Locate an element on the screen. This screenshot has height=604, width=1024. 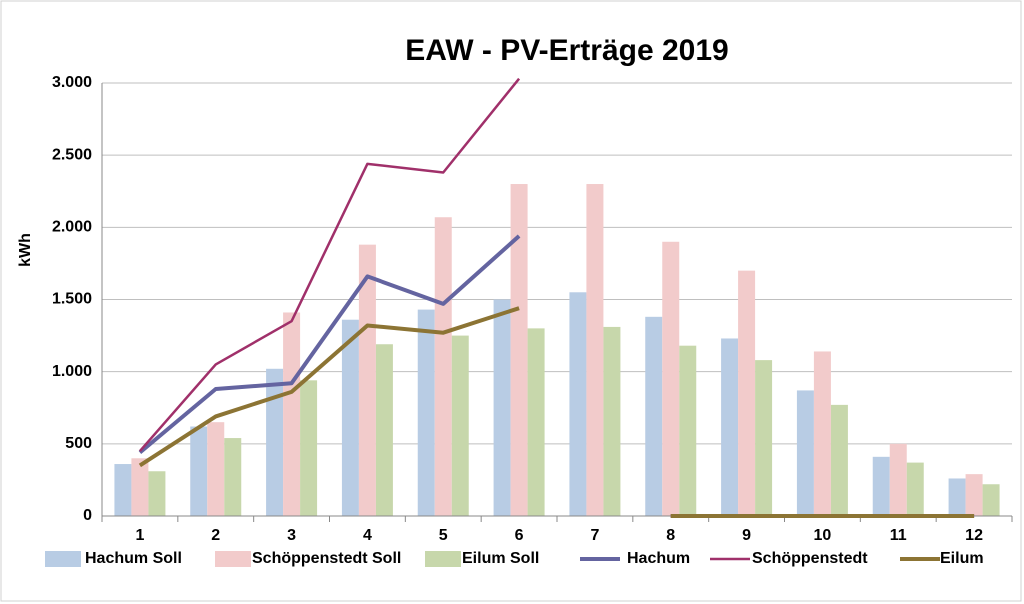
x-tick-label: 1 is located at coordinates (139, 535).